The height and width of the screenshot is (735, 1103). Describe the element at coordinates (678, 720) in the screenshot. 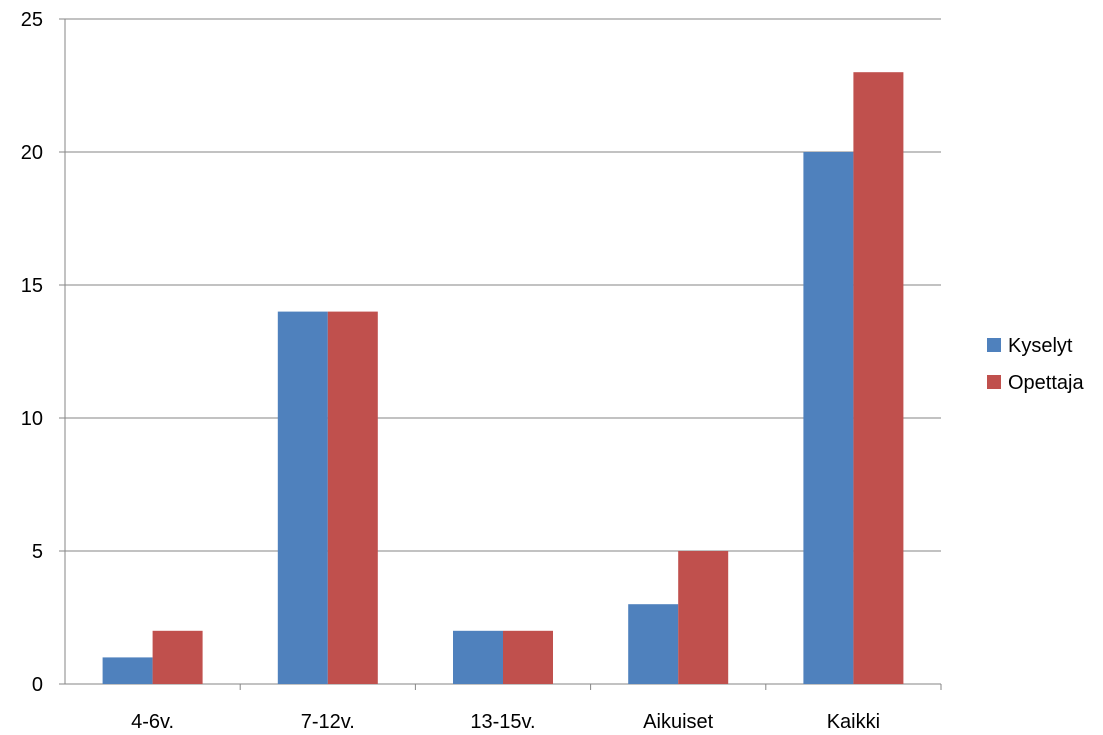

I see `x-tick-label: Aikuiset` at that location.